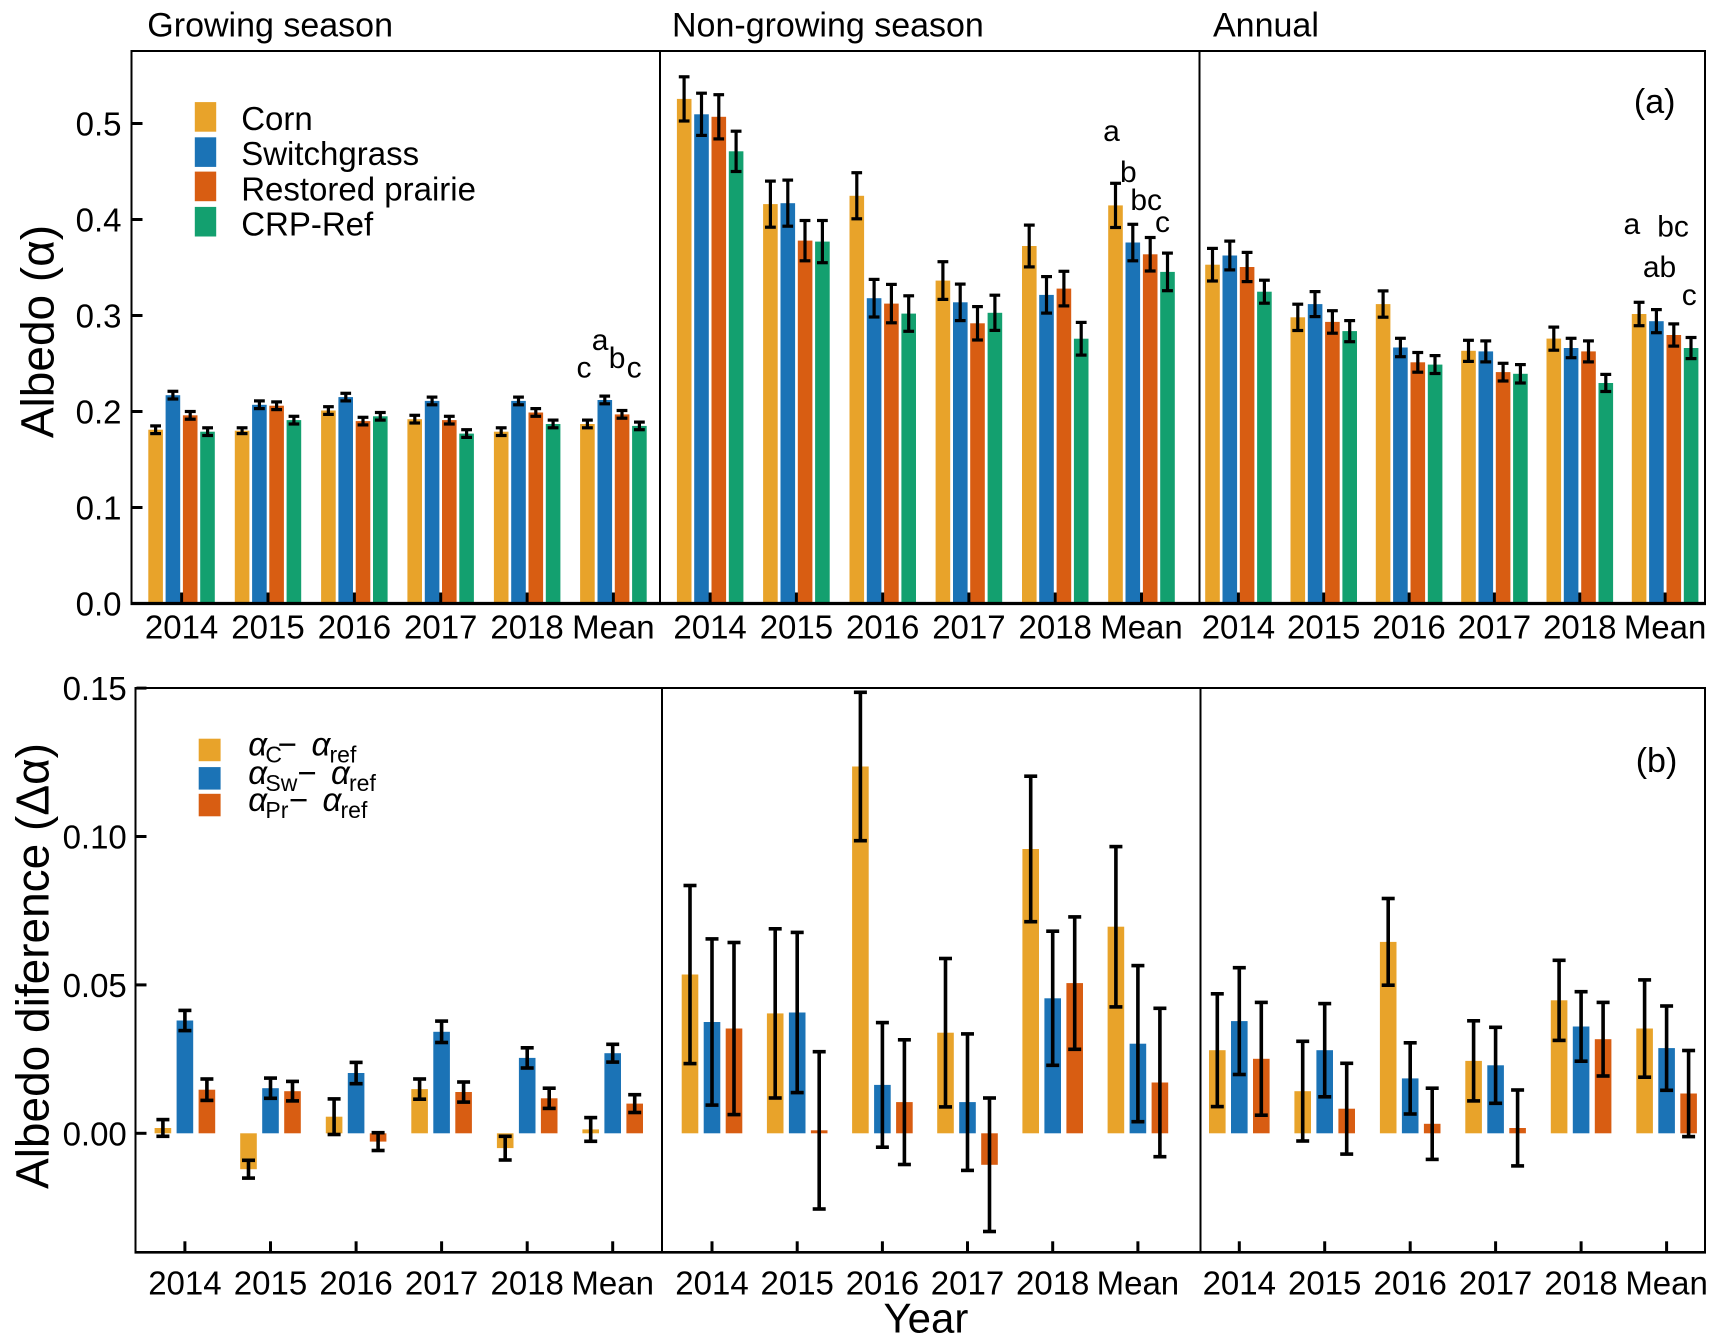 This screenshot has height=1340, width=1725. I want to click on svg-text: 0.4, so click(99, 220).